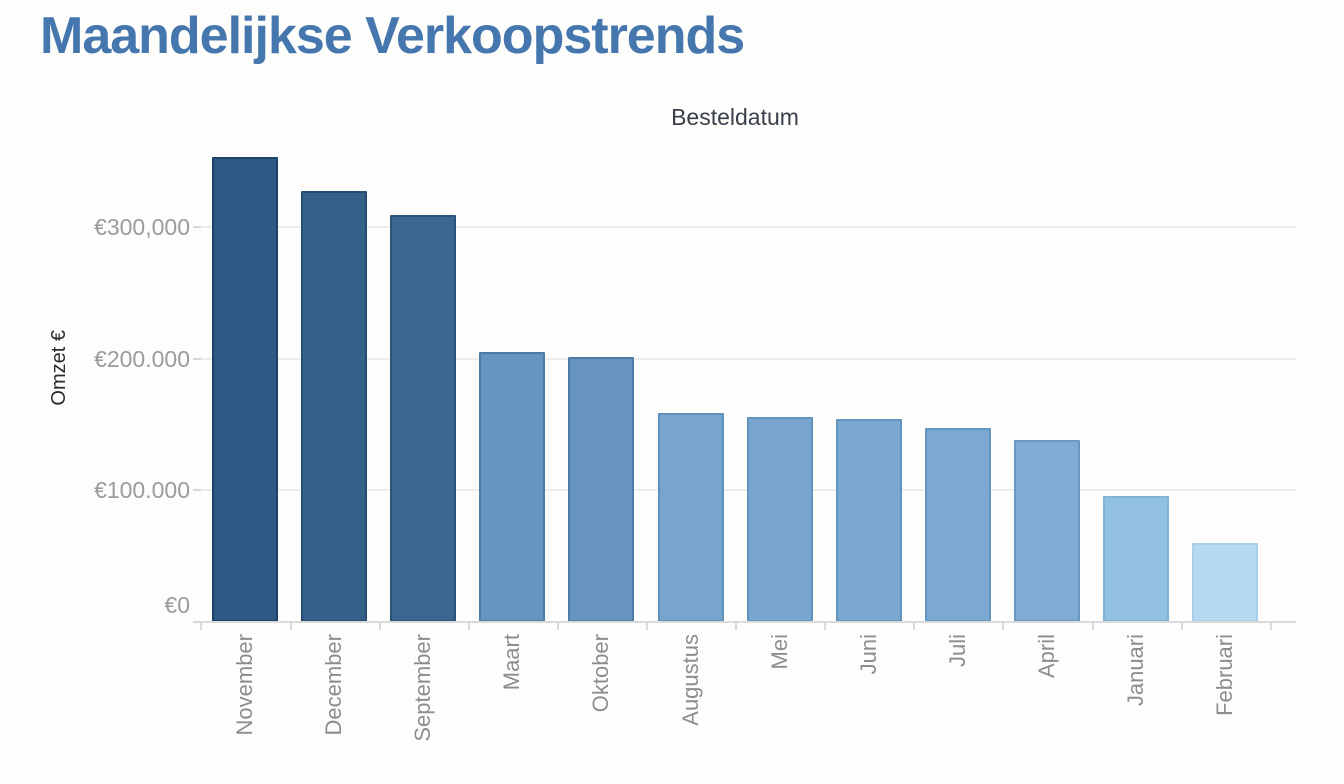  What do you see at coordinates (690, 680) in the screenshot?
I see `x-tick-label: Augustus` at bounding box center [690, 680].